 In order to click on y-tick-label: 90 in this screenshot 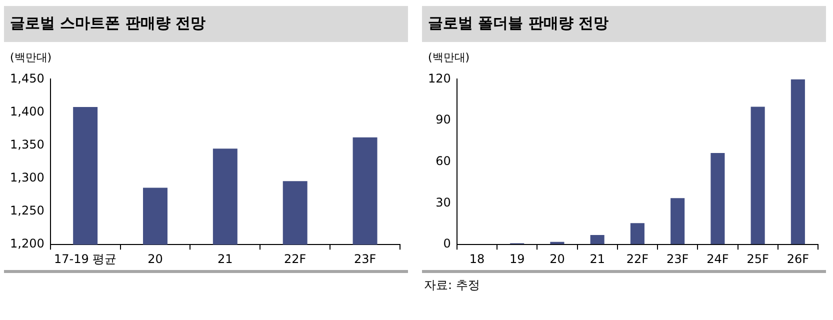, I will do `click(443, 119)`.